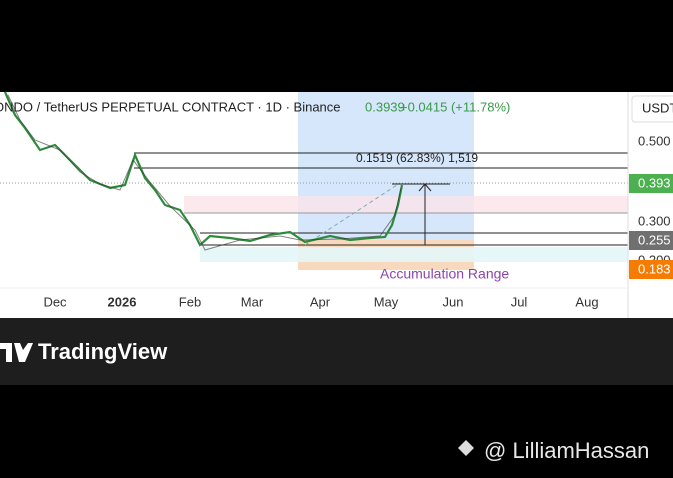 The width and height of the screenshot is (673, 478). I want to click on time-label: Mar, so click(252, 301).